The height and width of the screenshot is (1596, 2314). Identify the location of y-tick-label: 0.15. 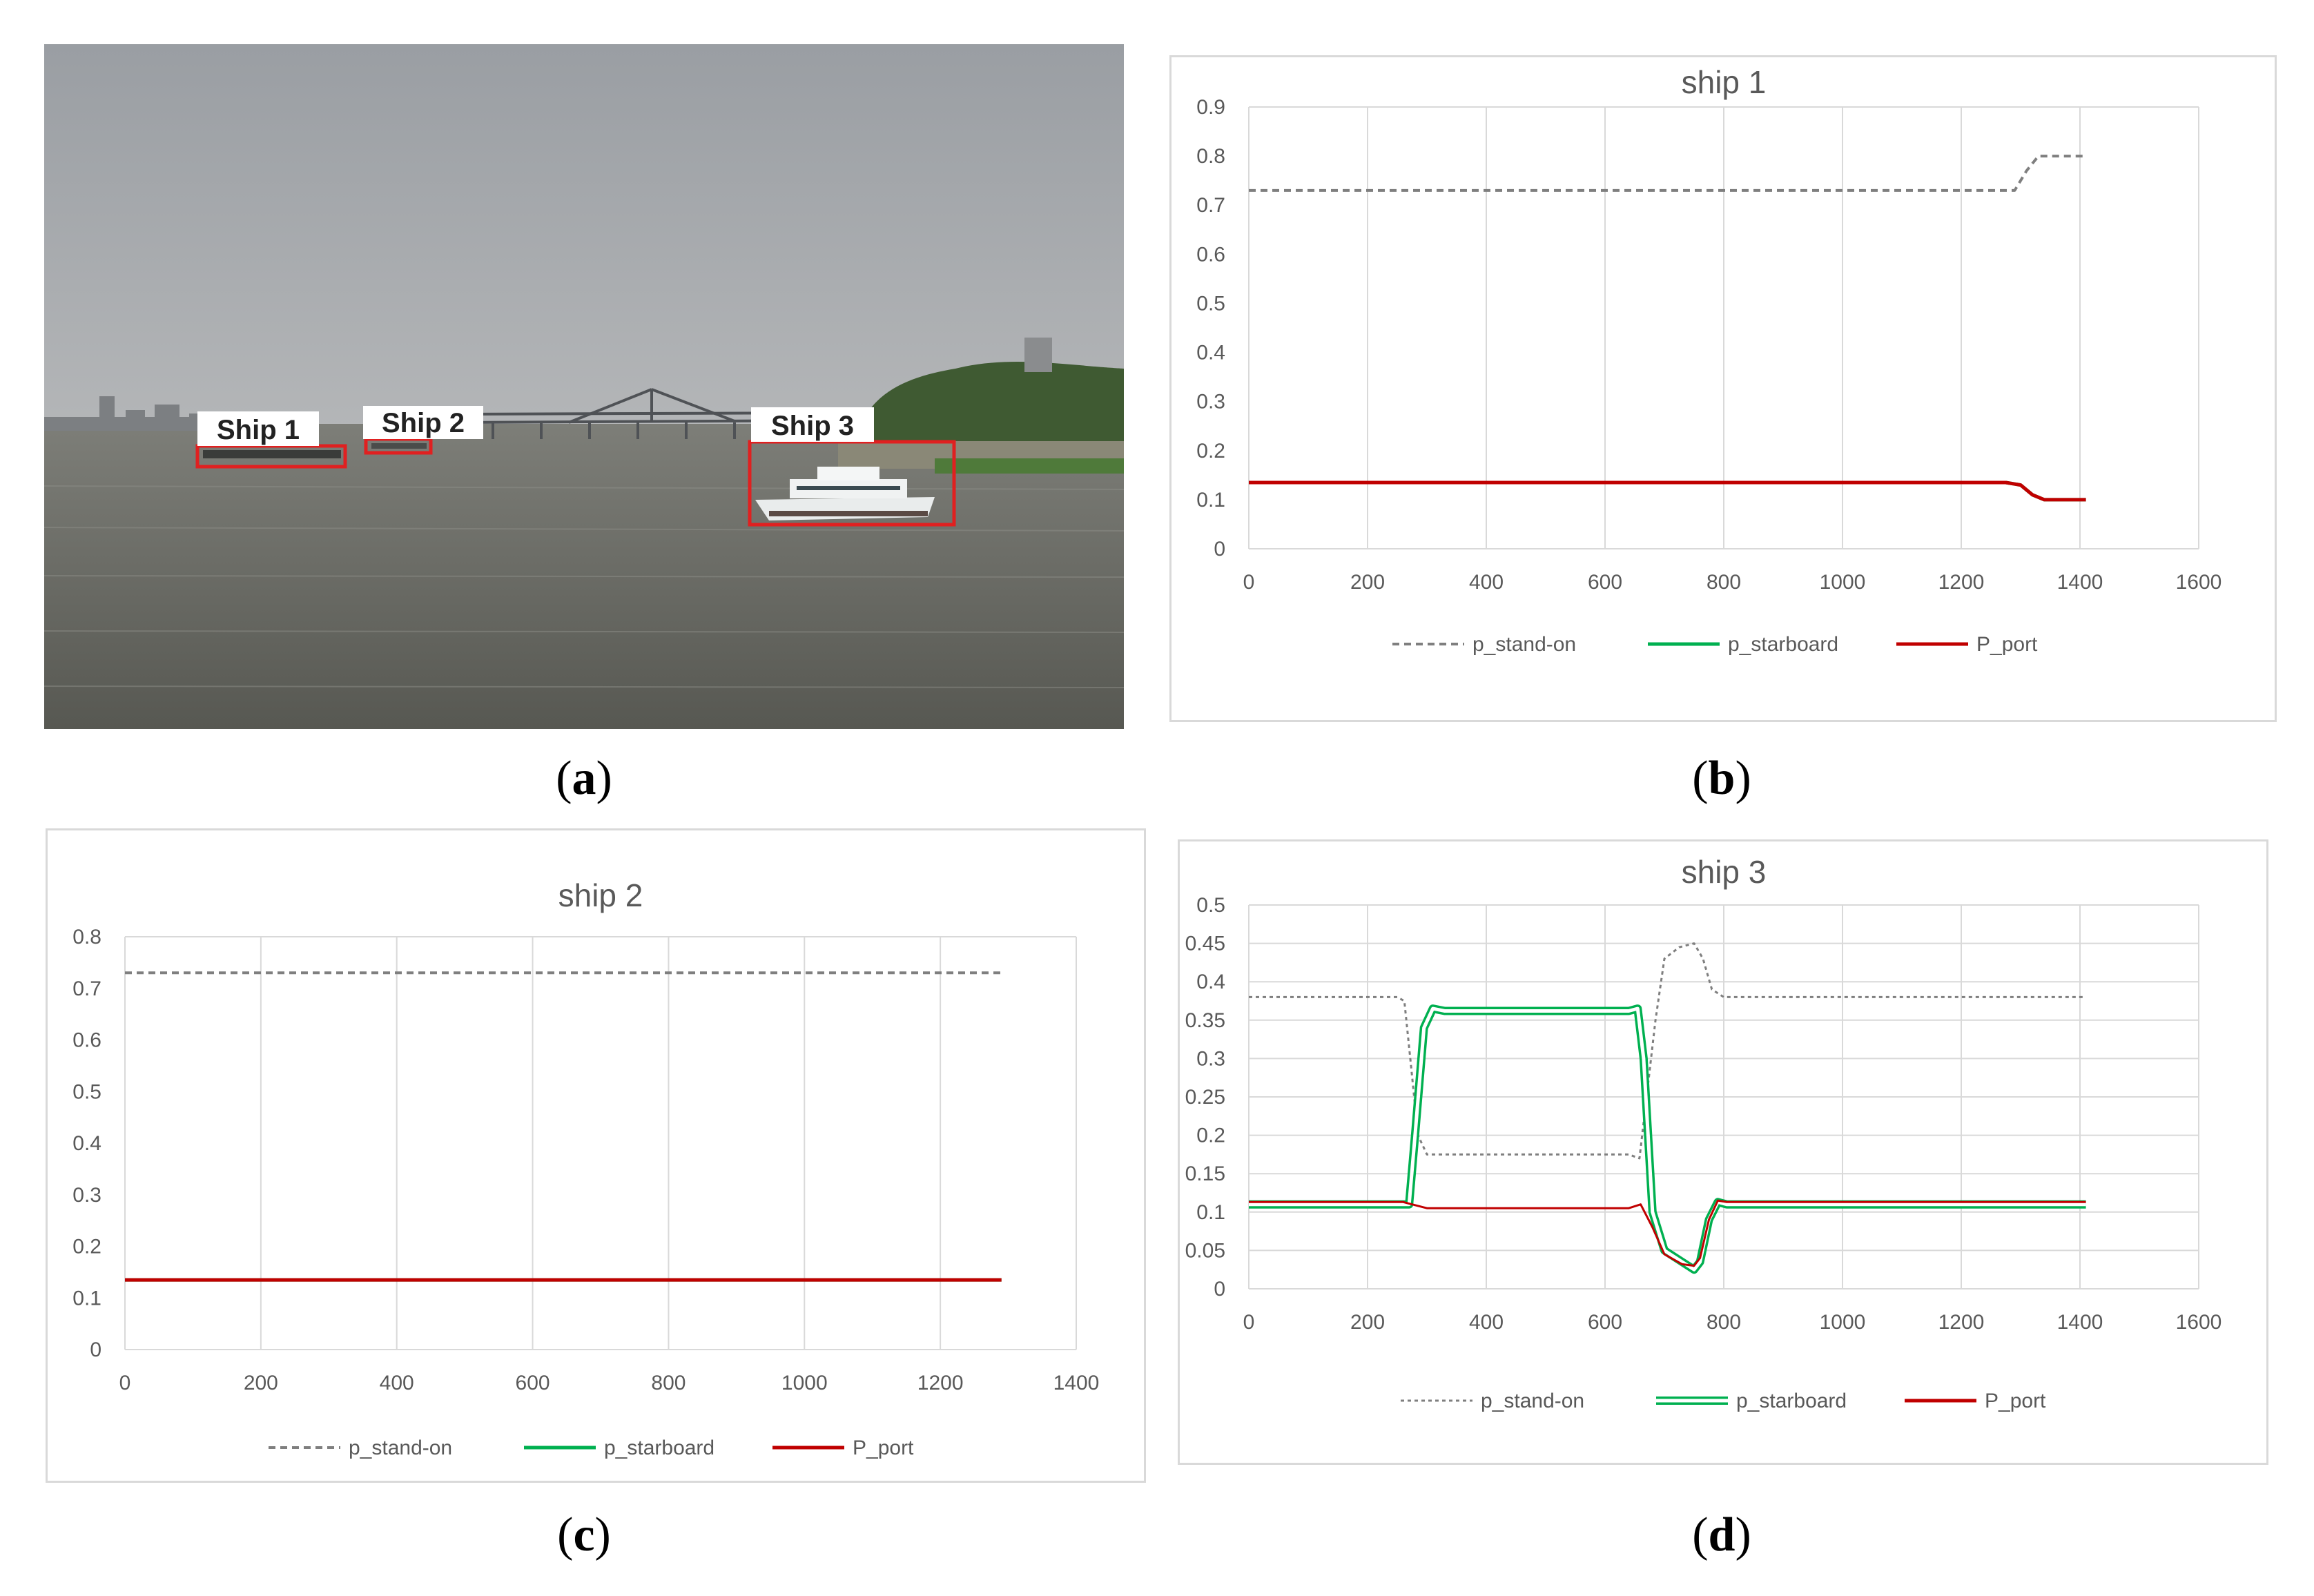
(1205, 1173).